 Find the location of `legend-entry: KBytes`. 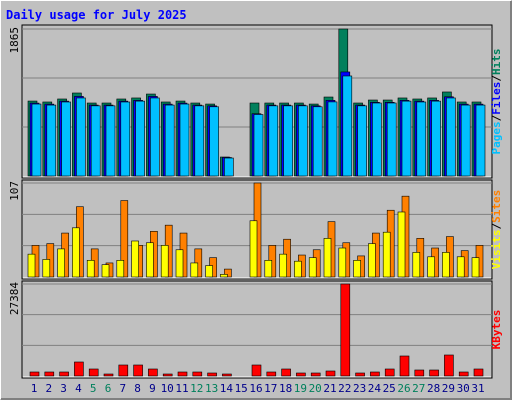

legend-entry: KBytes is located at coordinates (496, 330).